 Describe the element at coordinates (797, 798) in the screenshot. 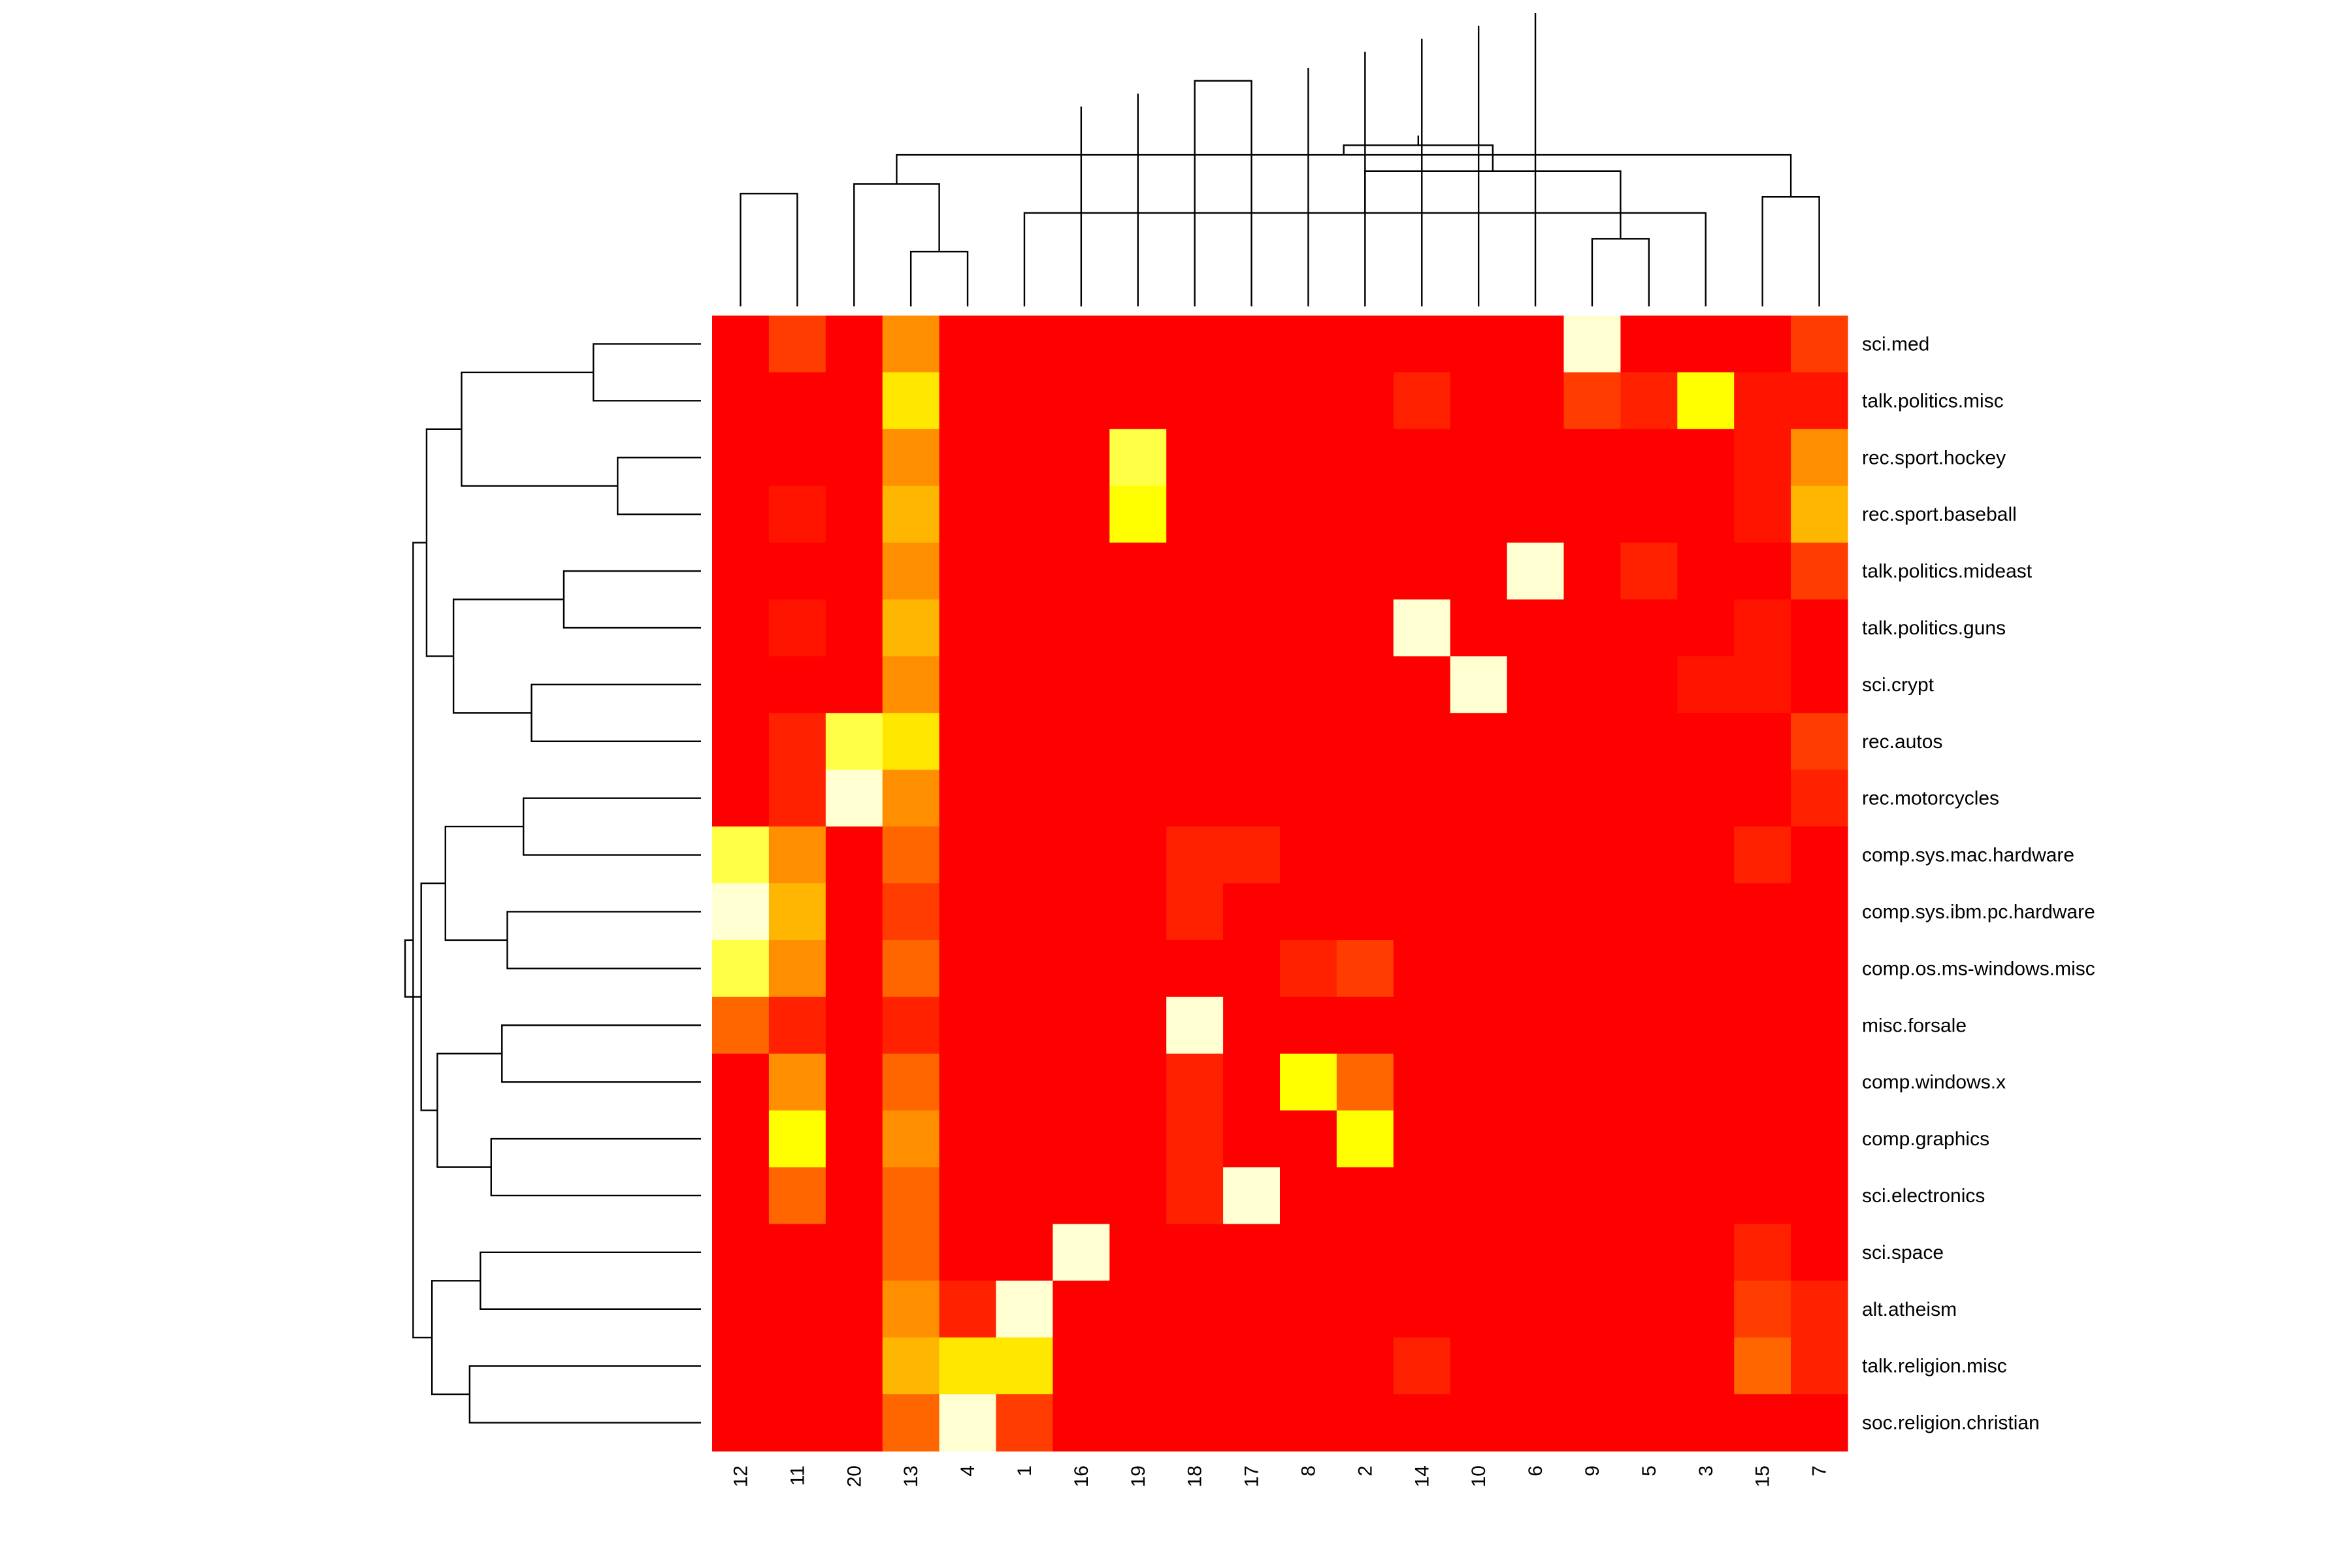

I see `heatmap-cell-rec.motorcycles-11` at that location.